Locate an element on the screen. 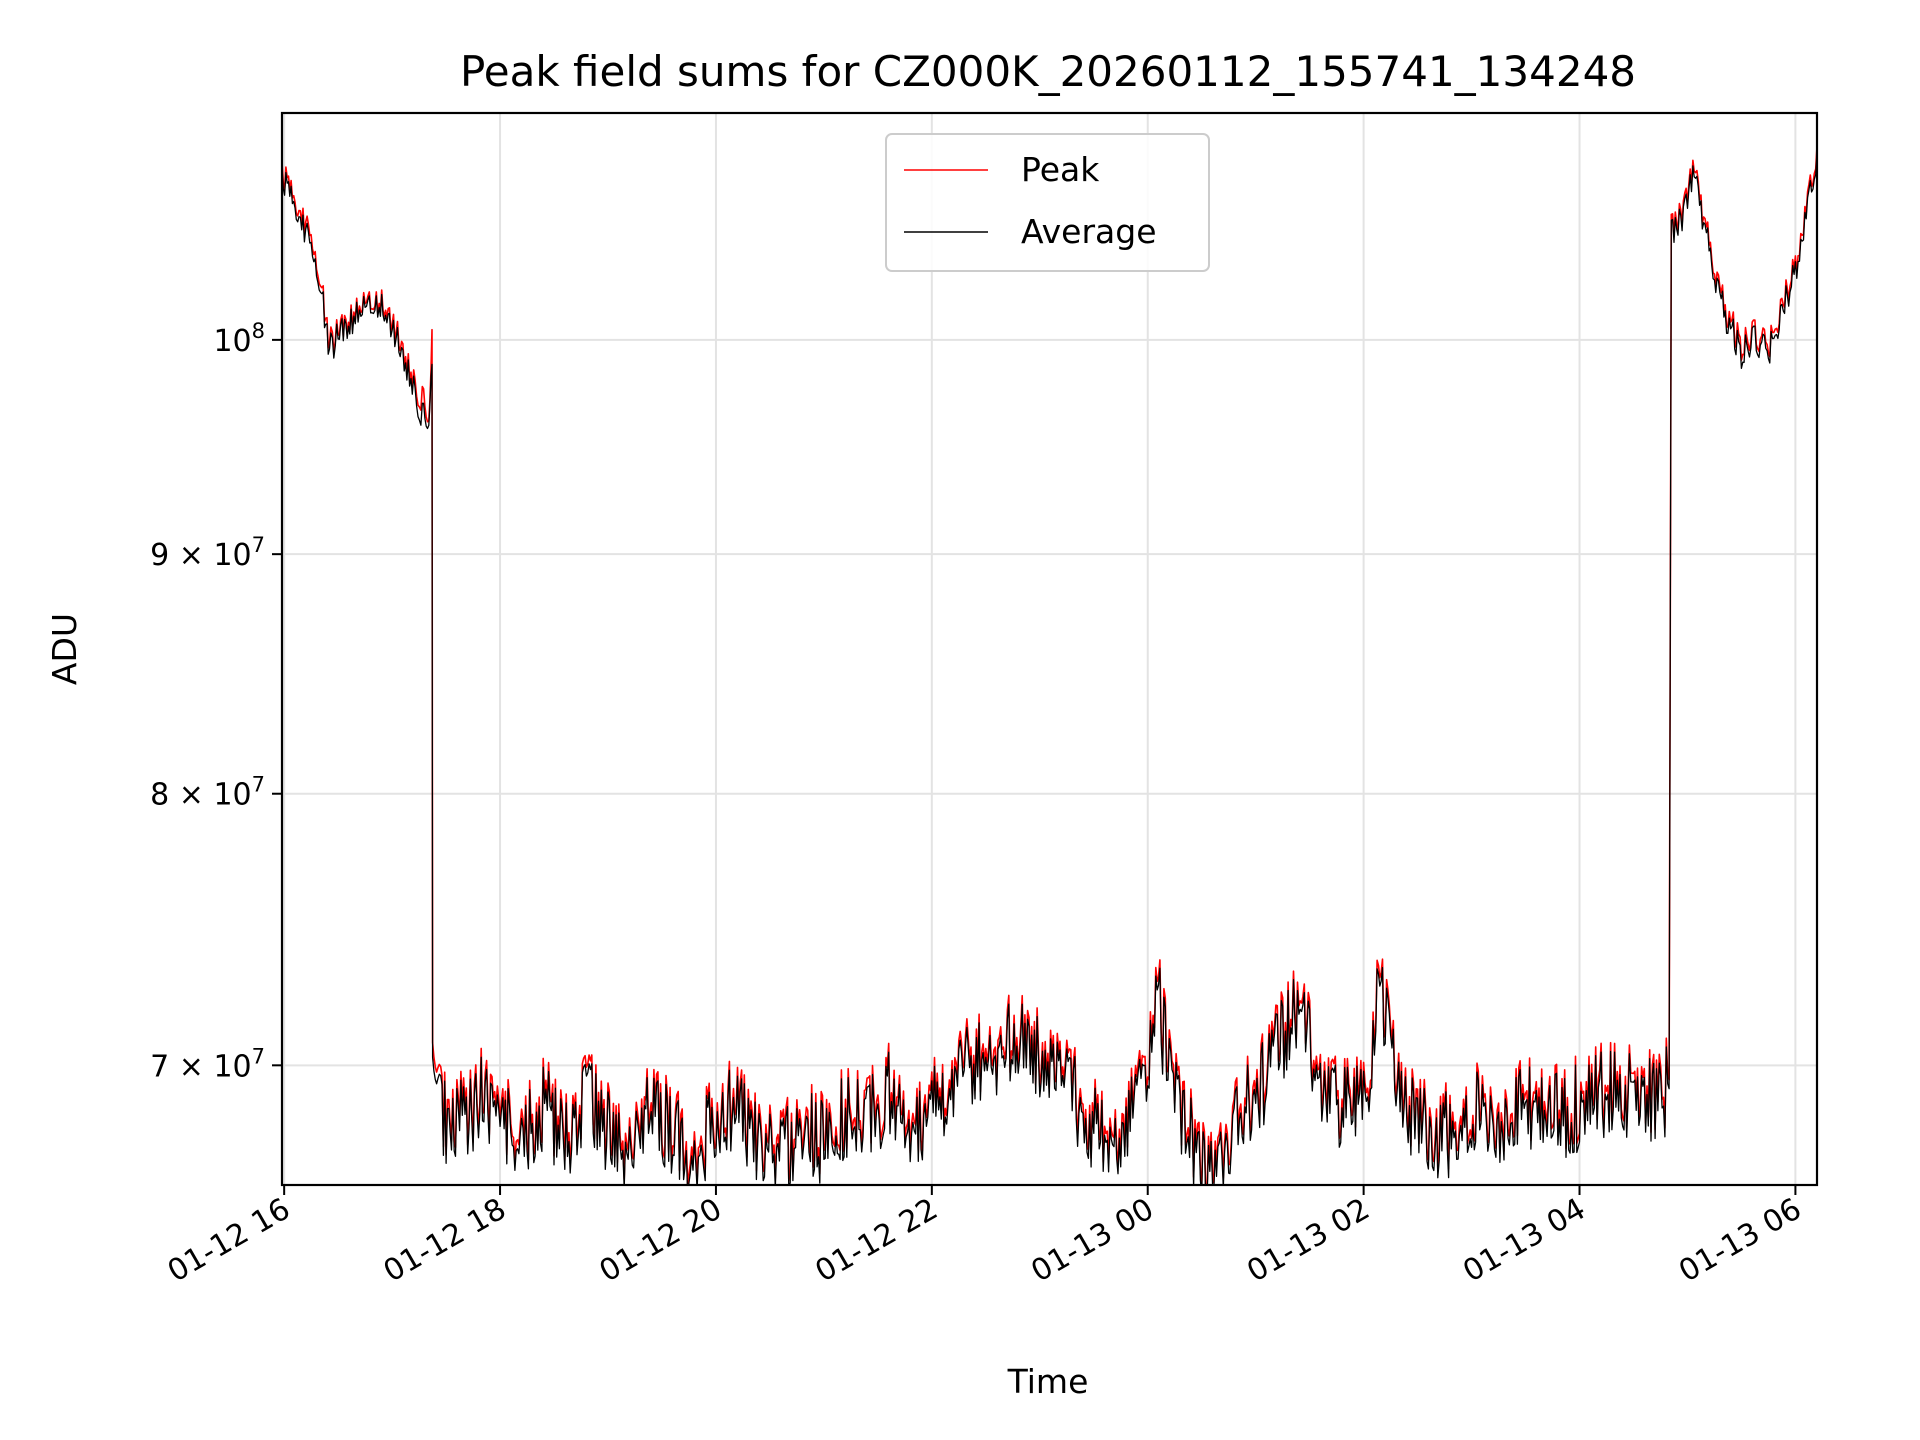 The image size is (1920, 1440). y-tick-label: 7 × 107 is located at coordinates (207, 1064).